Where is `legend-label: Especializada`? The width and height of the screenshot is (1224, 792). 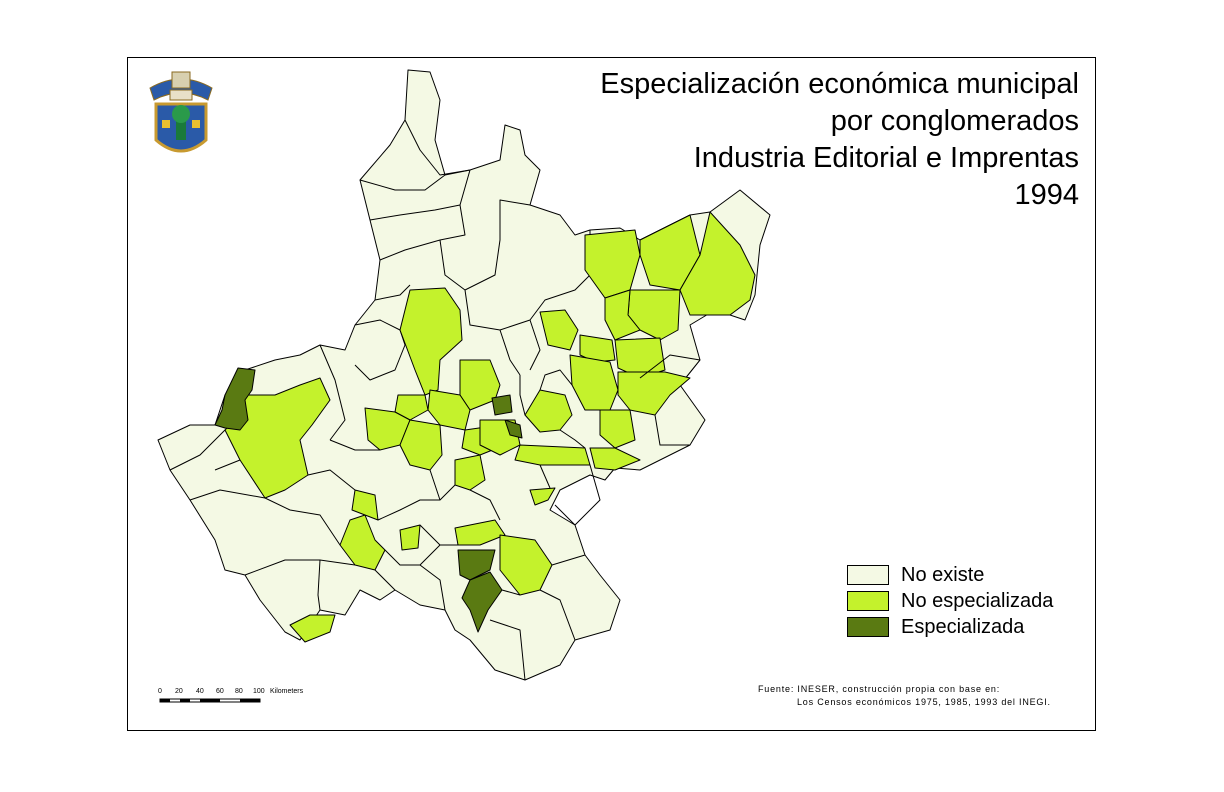
legend-label: Especializada is located at coordinates (963, 626).